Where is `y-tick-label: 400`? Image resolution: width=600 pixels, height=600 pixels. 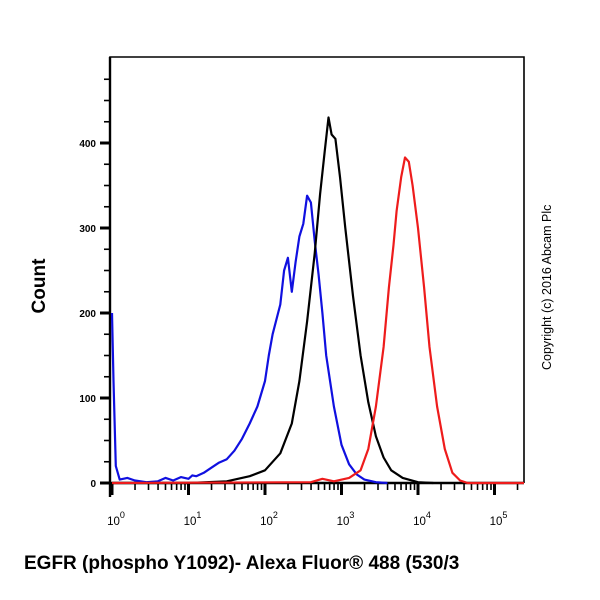 y-tick-label: 400 is located at coordinates (87, 144).